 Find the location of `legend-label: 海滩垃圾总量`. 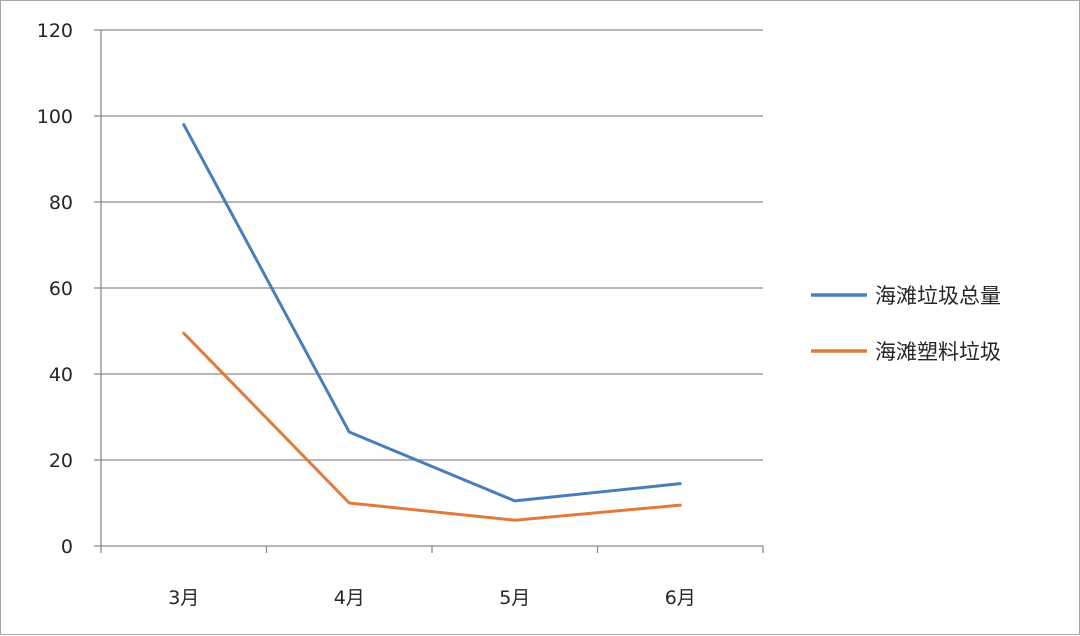

legend-label: 海滩垃圾总量 is located at coordinates (938, 296).